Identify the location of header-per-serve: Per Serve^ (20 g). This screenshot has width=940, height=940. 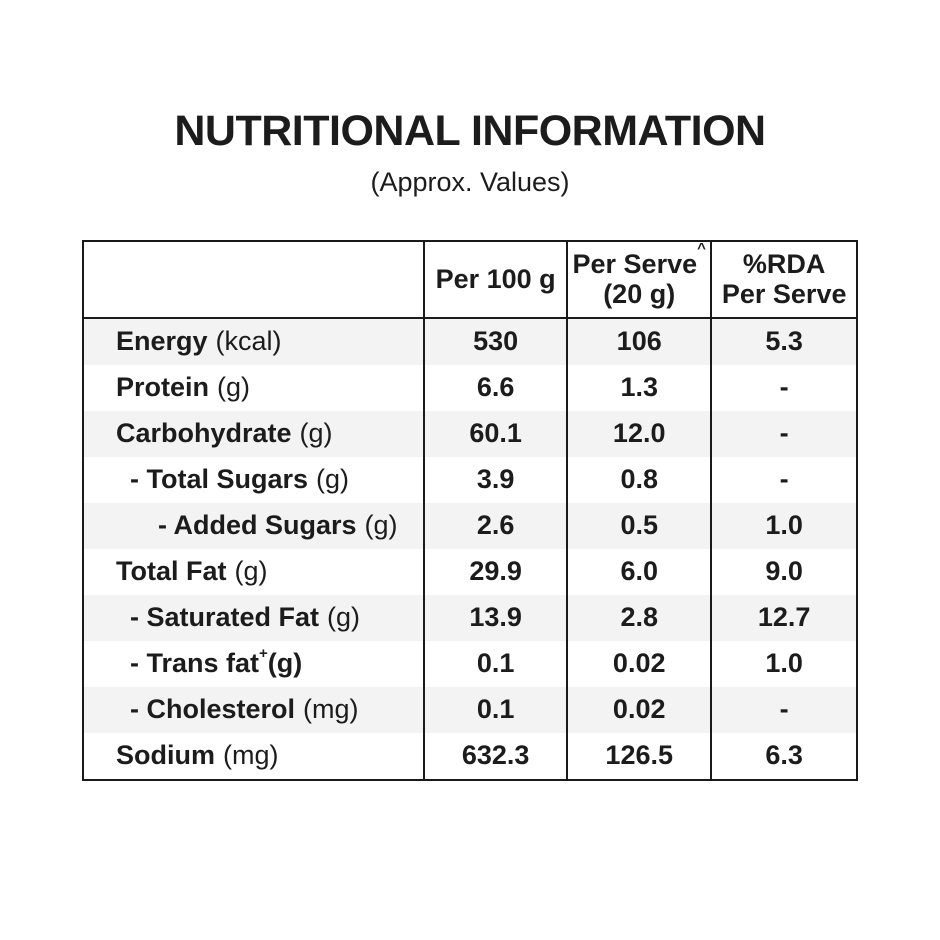
(640, 278).